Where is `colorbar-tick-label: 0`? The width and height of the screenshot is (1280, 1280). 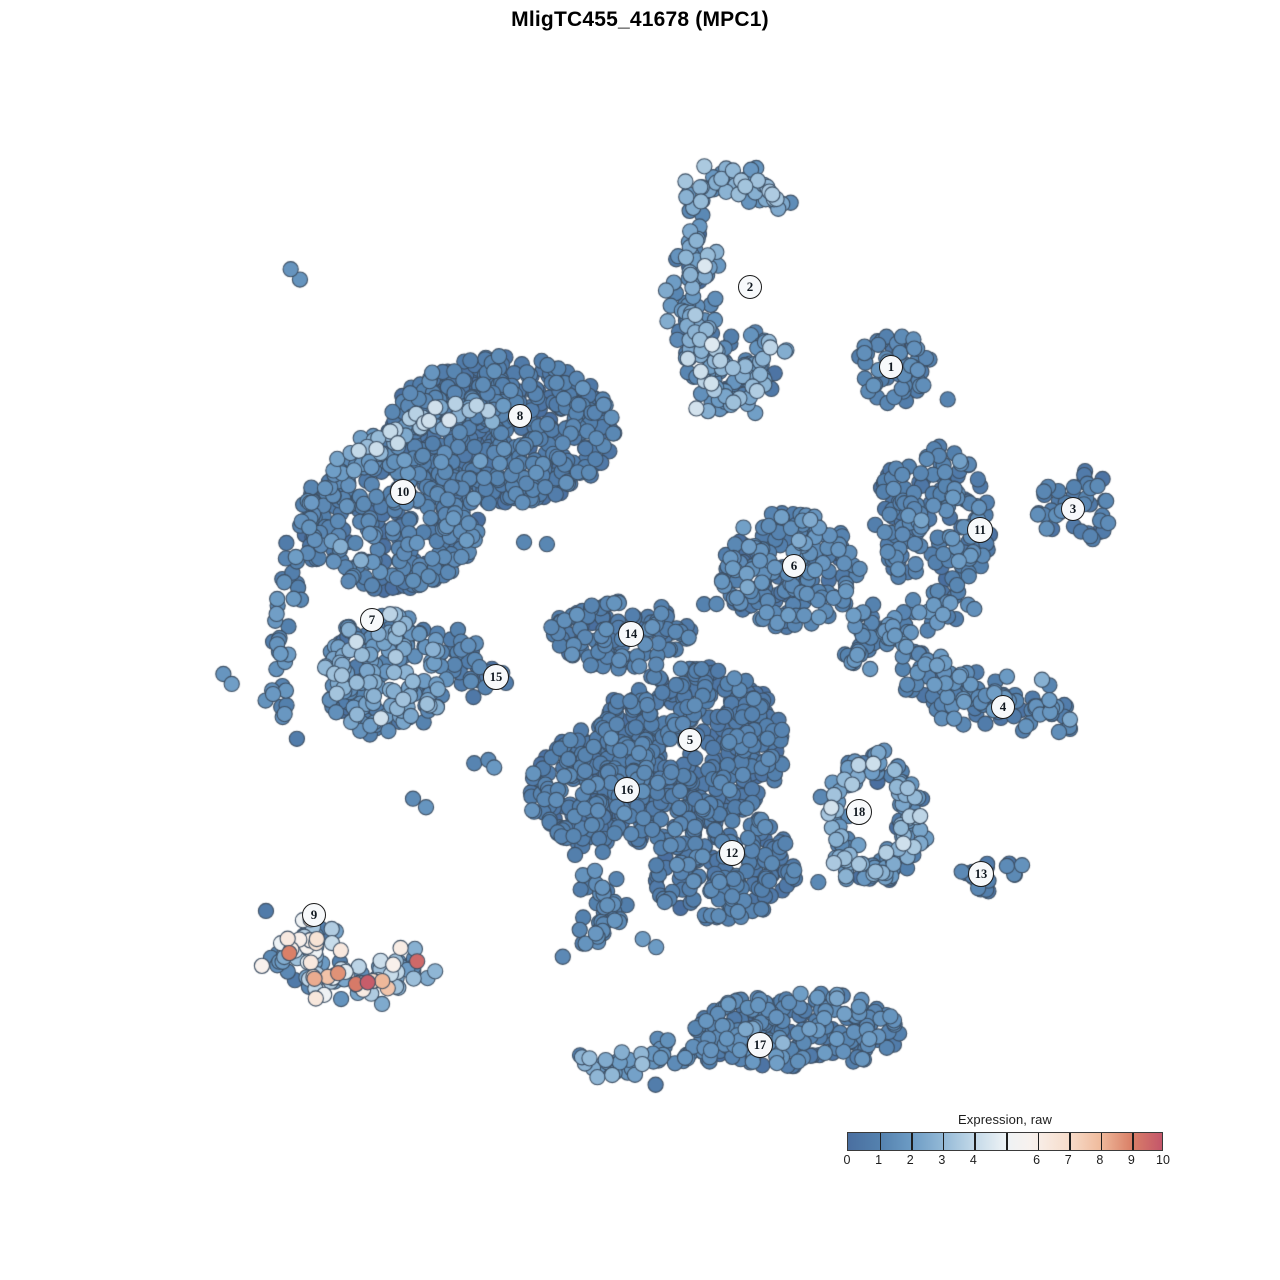
colorbar-tick-label: 0 is located at coordinates (847, 1160).